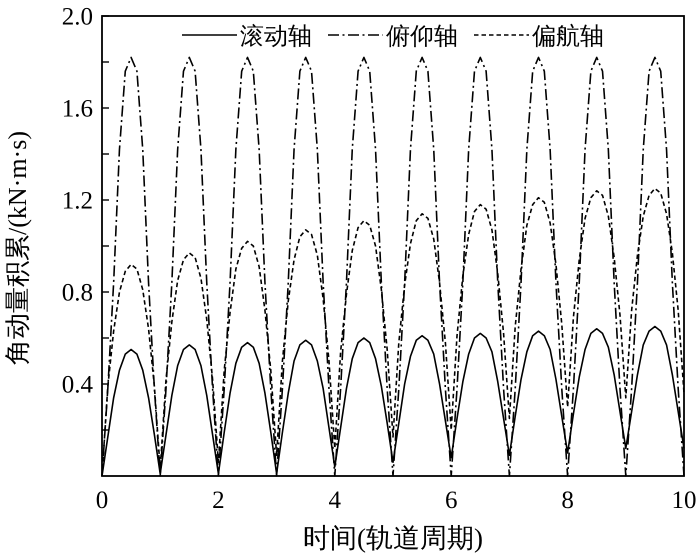 The width and height of the screenshot is (700, 557). What do you see at coordinates (422, 37) in the screenshot?
I see `legend-label: 俯仰轴` at bounding box center [422, 37].